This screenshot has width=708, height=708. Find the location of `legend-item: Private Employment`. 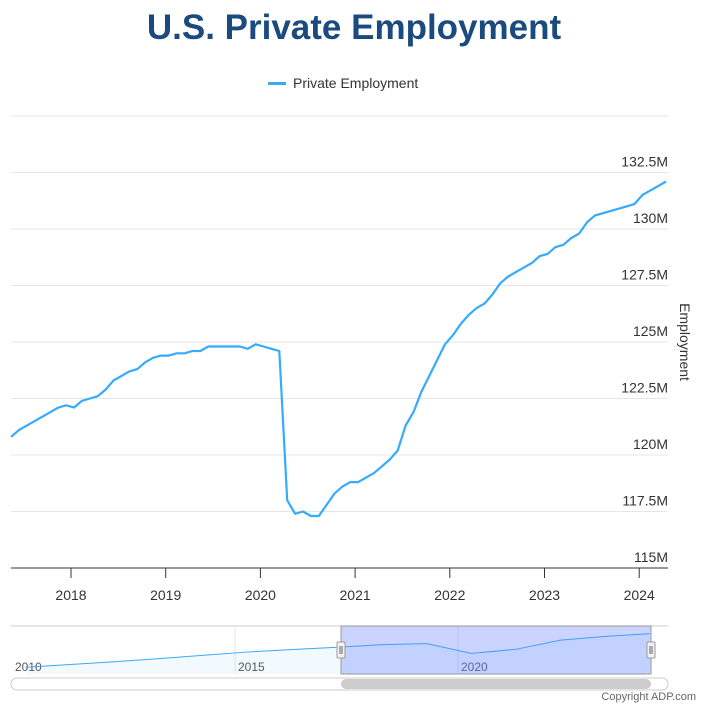

legend-item: Private Employment is located at coordinates (343, 83).